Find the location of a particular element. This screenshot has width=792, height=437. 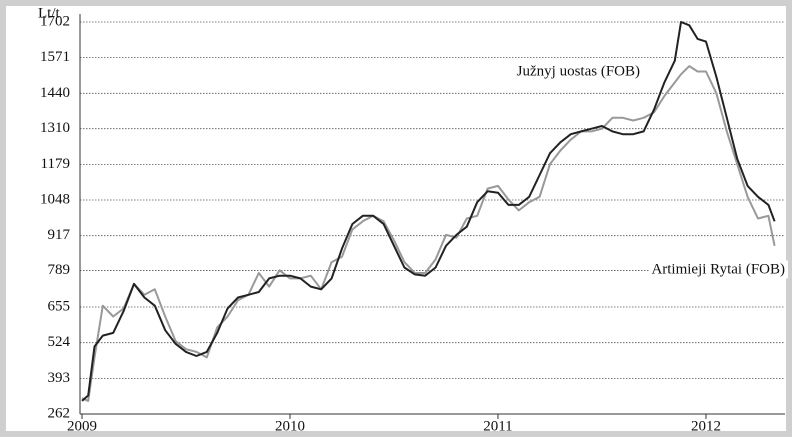

y-tick-label: 917 is located at coordinates (59, 235).